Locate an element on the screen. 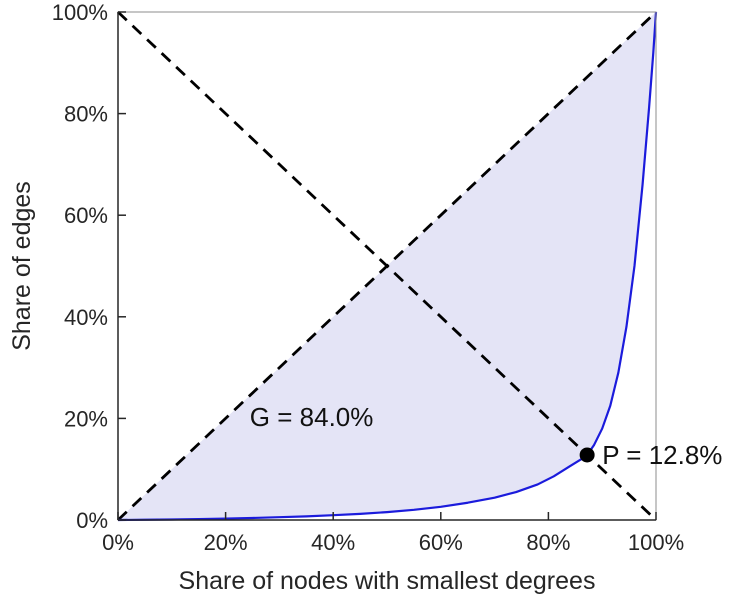 The width and height of the screenshot is (729, 600). x-tick-label: 20% is located at coordinates (226, 542).